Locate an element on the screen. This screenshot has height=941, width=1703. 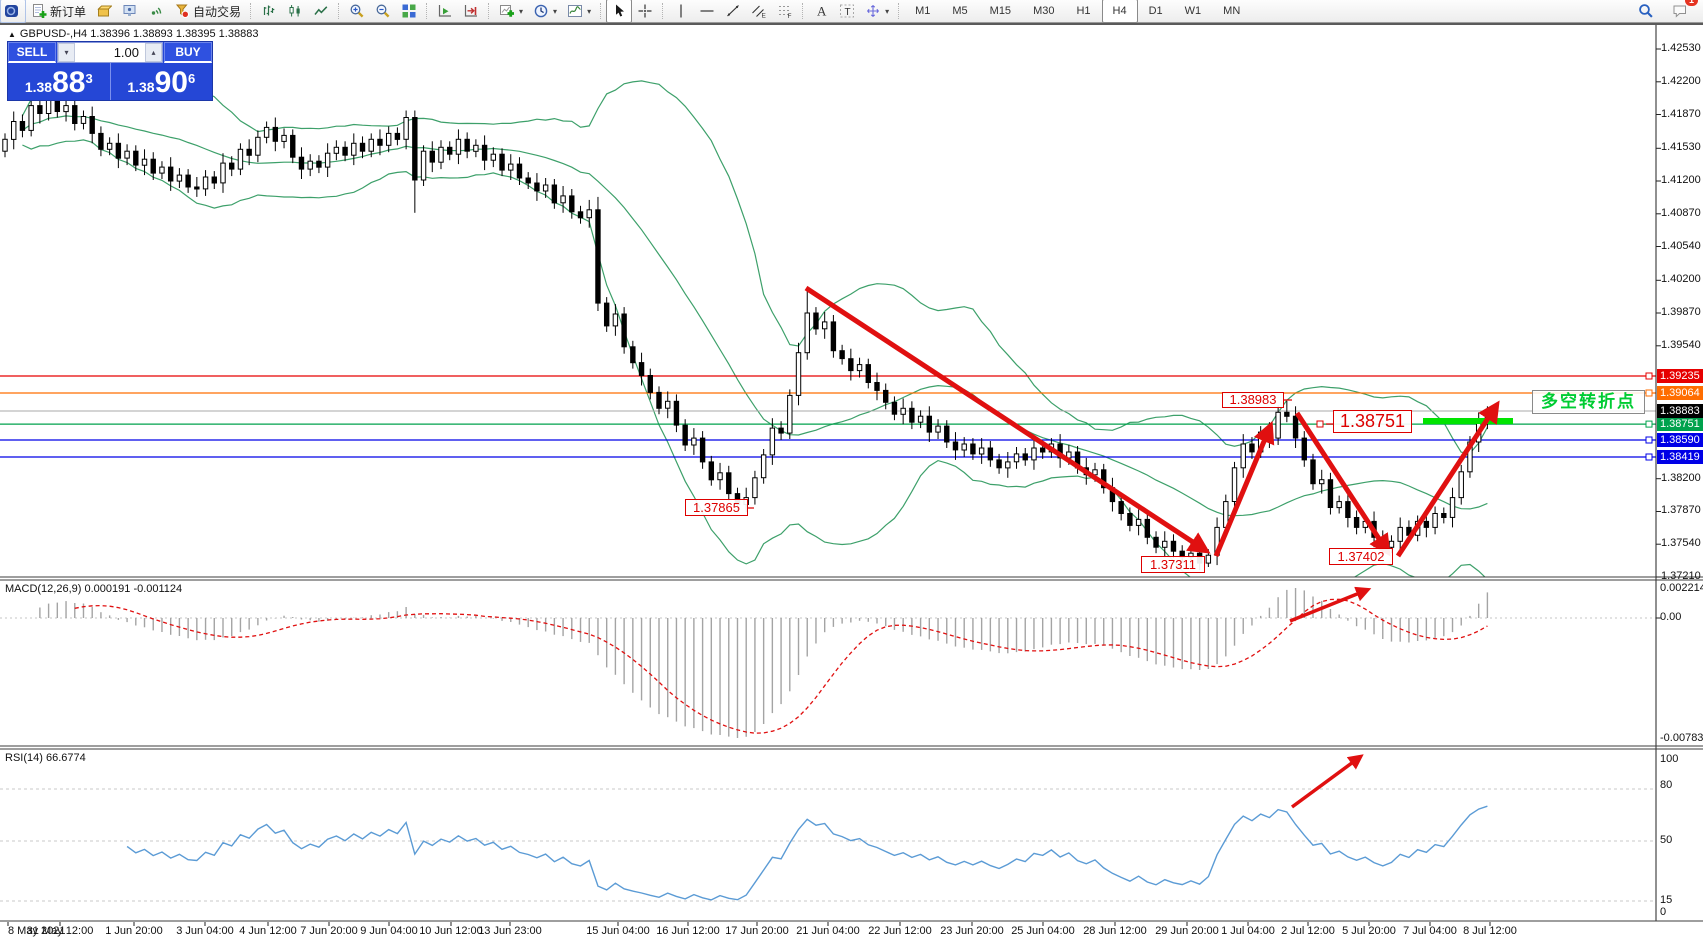
notifications-button: 1 is located at coordinates (1682, 11).